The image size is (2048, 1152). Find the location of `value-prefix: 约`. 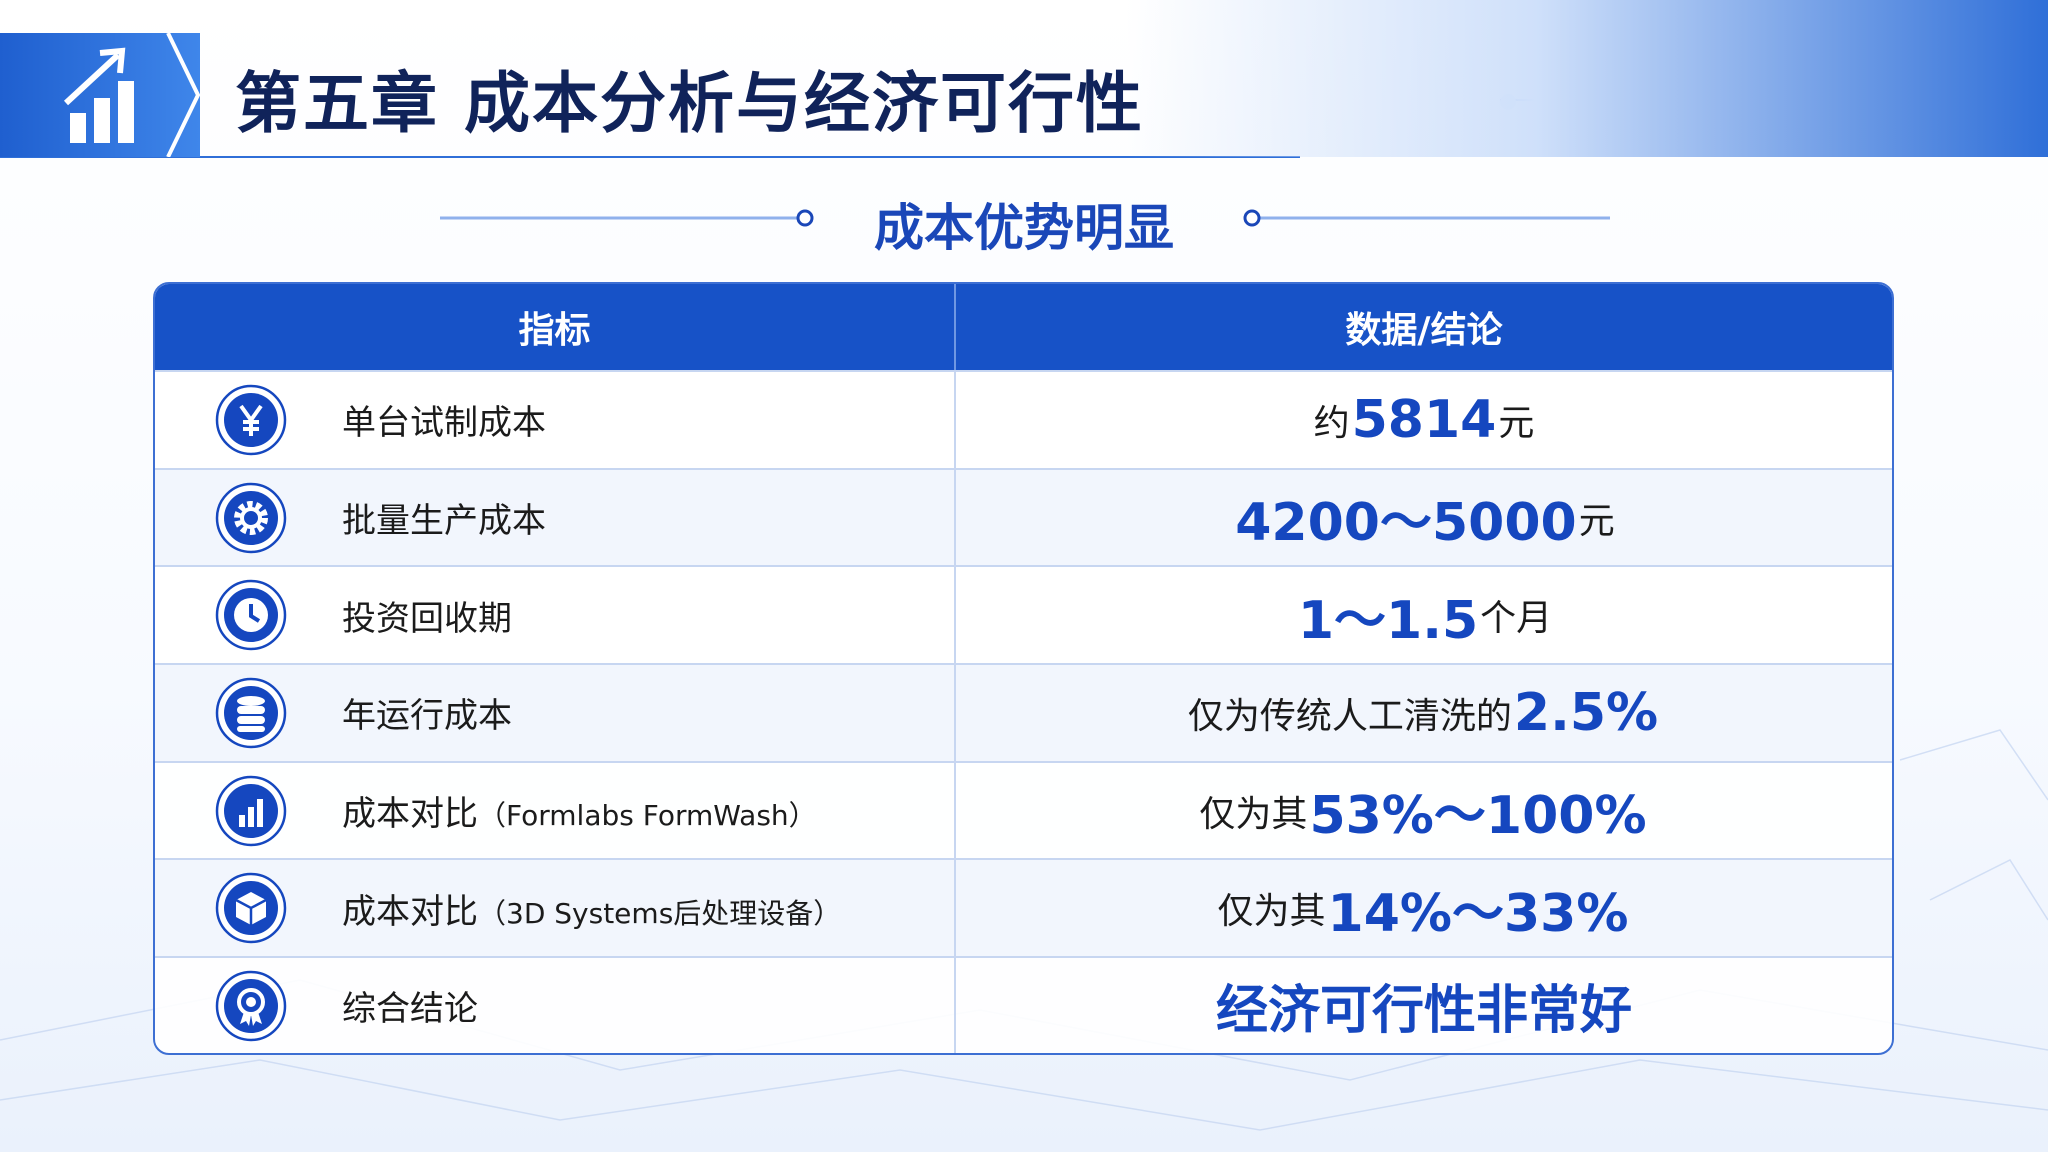

value-prefix: 约 is located at coordinates (1331, 423).